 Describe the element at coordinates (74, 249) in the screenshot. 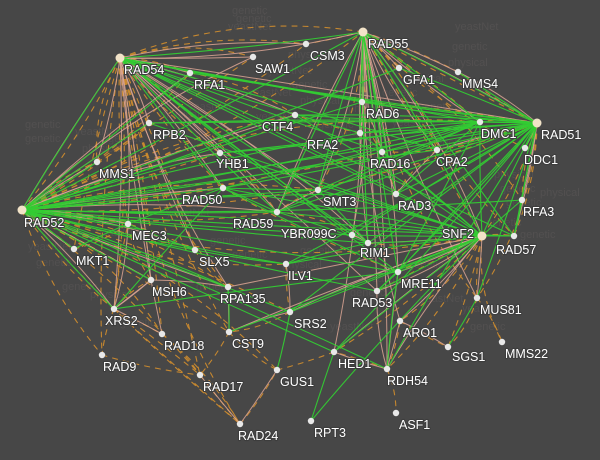

I see `graph-node-mkt1` at that location.